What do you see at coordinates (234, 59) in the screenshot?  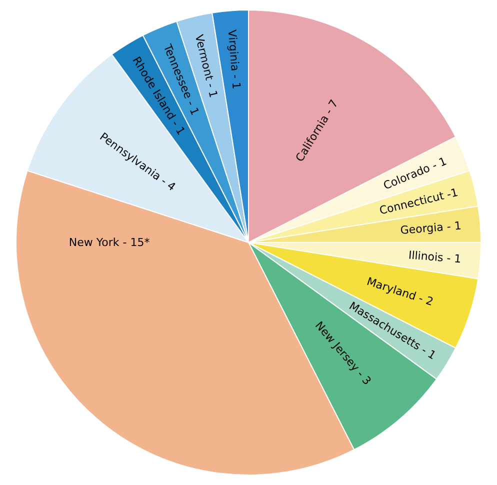 I see `slice-label: Virginia - 1` at bounding box center [234, 59].